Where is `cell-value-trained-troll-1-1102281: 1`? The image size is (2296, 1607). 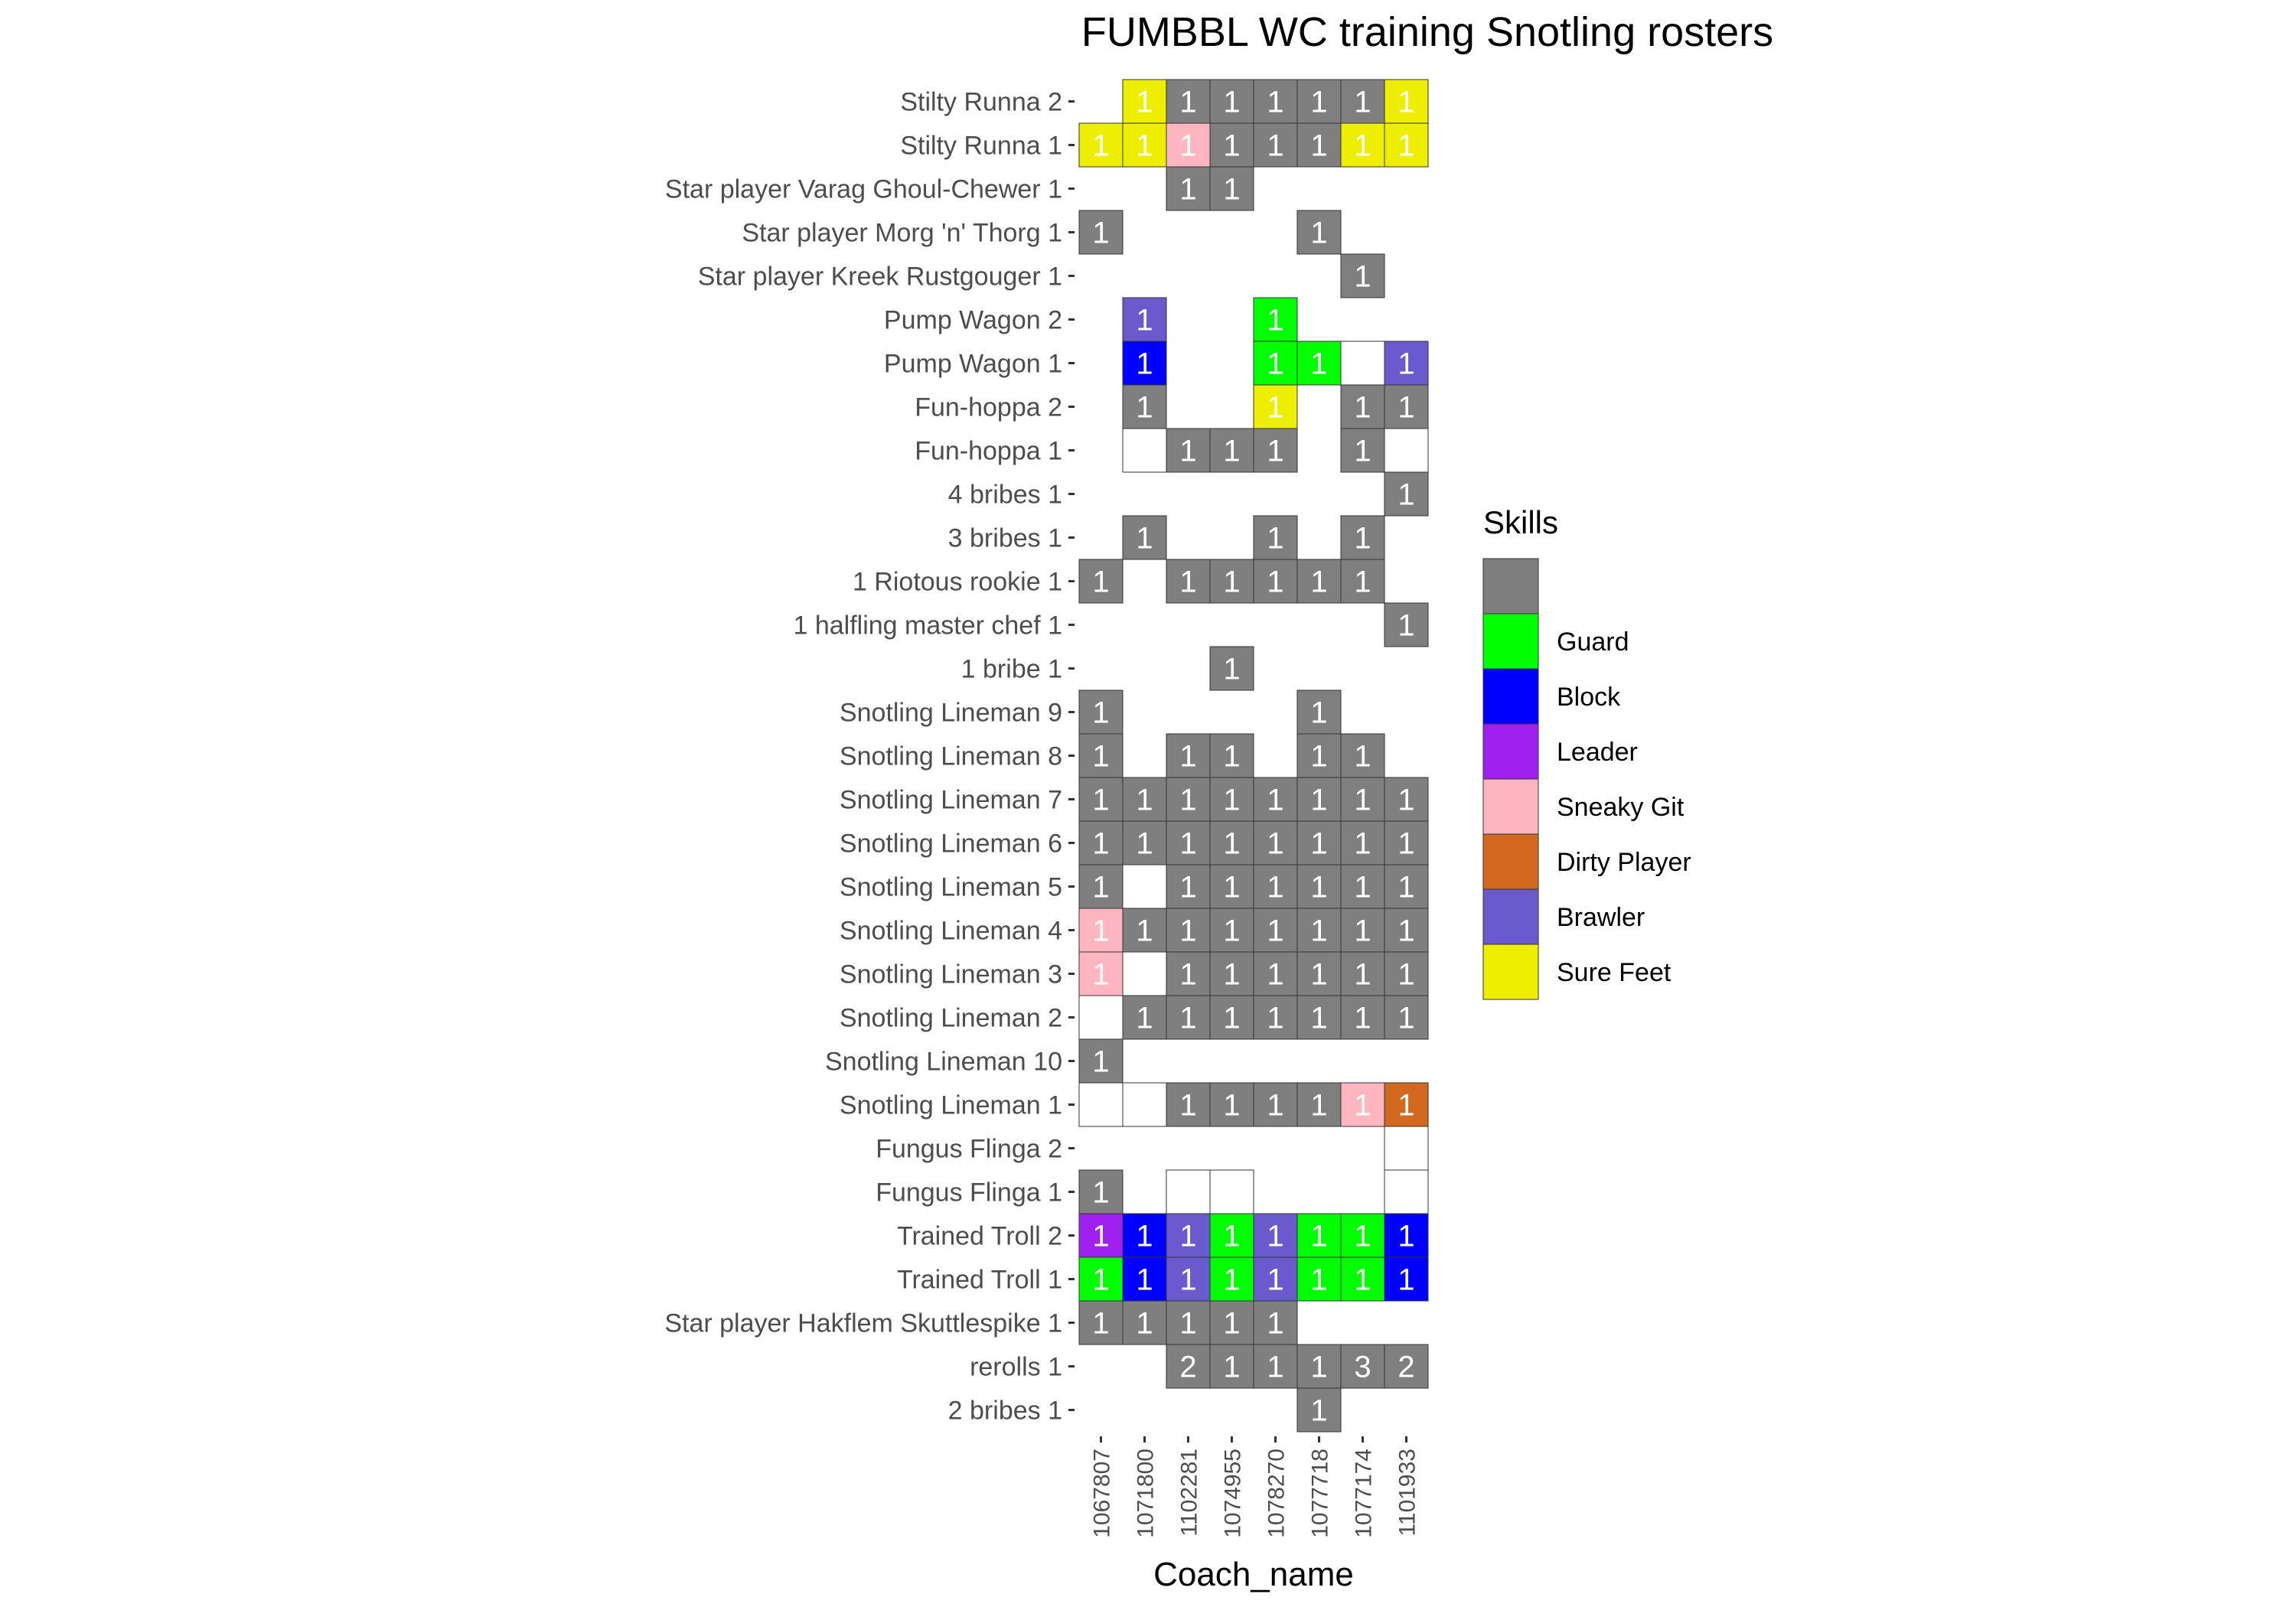
cell-value-trained-troll-1-1102281: 1 is located at coordinates (1187, 1280).